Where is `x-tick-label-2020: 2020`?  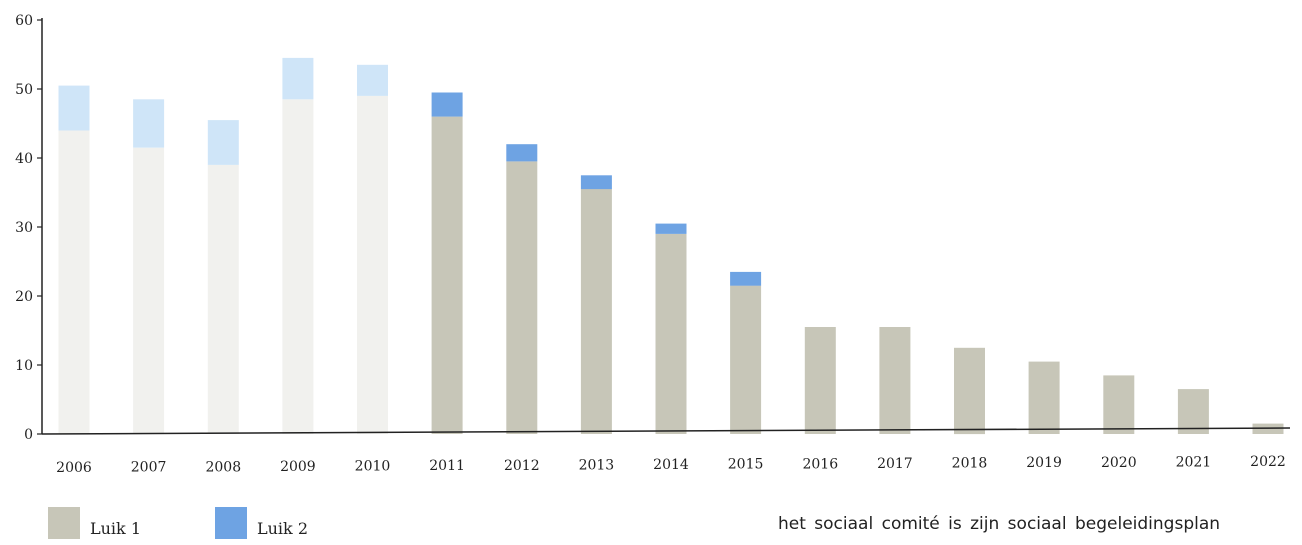 x-tick-label-2020: 2020 is located at coordinates (1119, 463).